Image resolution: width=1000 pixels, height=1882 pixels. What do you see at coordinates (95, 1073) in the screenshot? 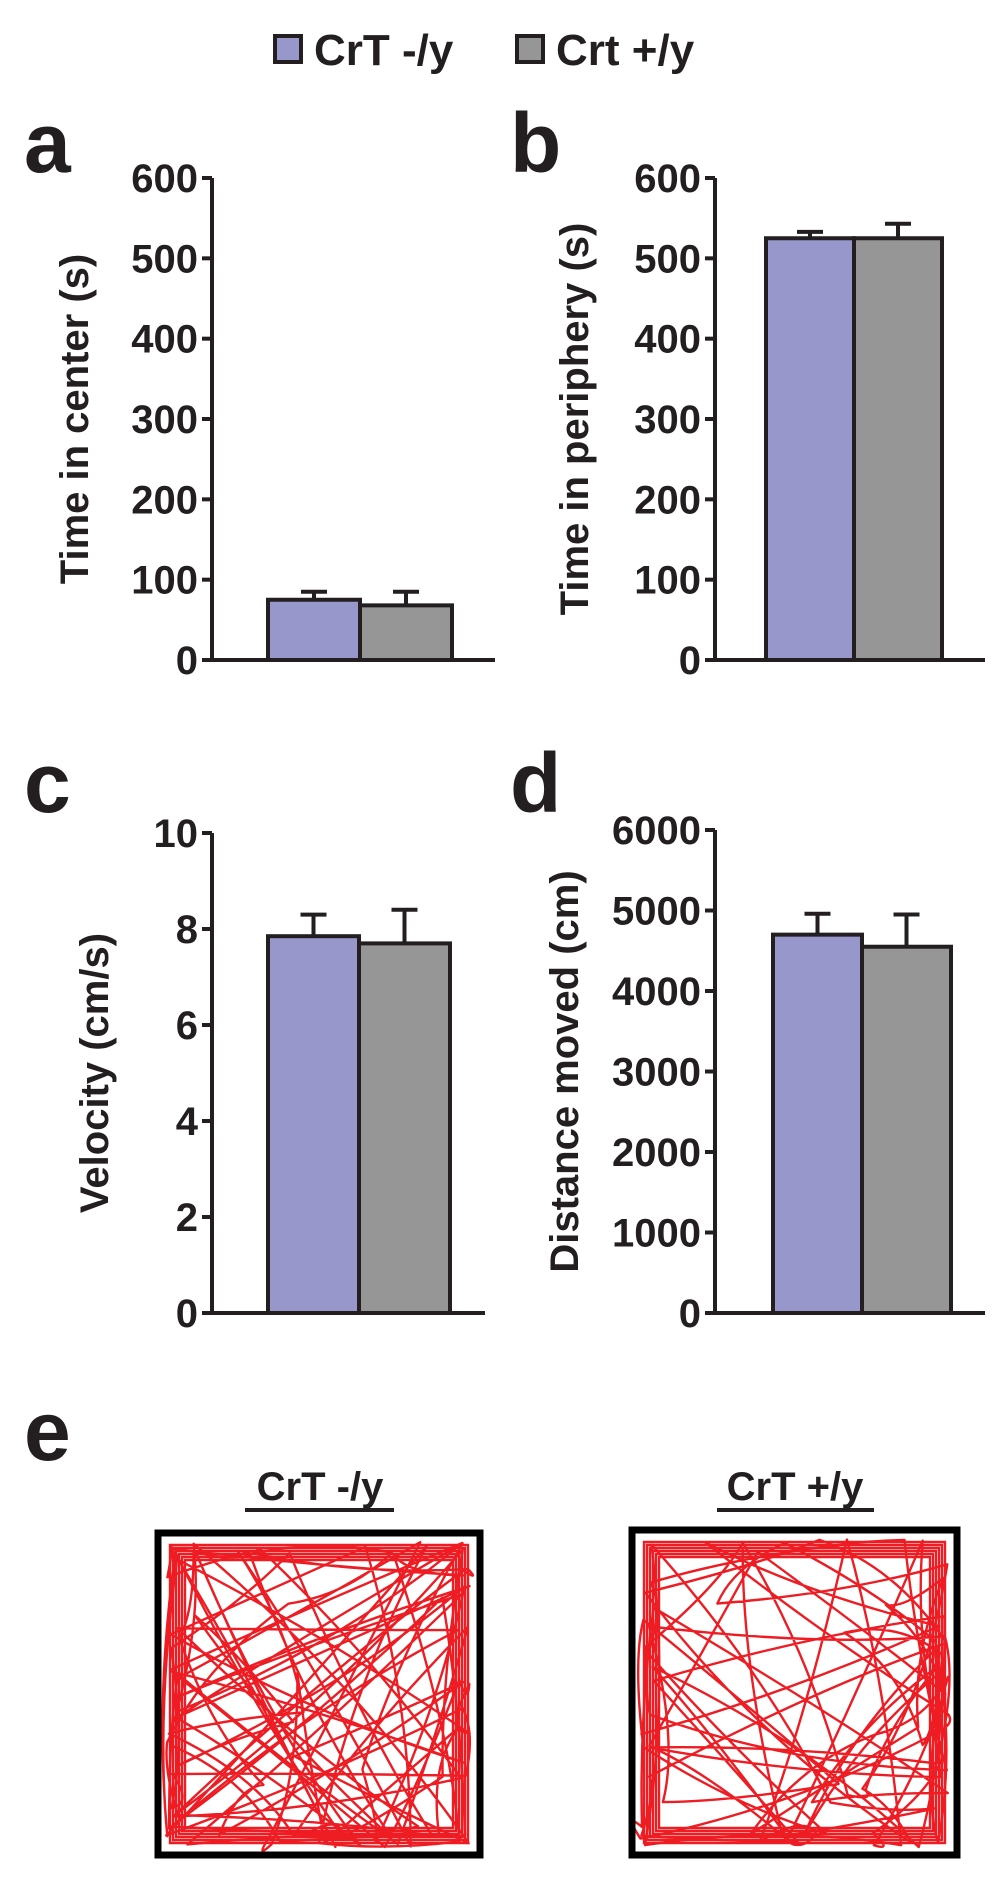
I see `y-axis-title: Velocity (cm/s)` at bounding box center [95, 1073].